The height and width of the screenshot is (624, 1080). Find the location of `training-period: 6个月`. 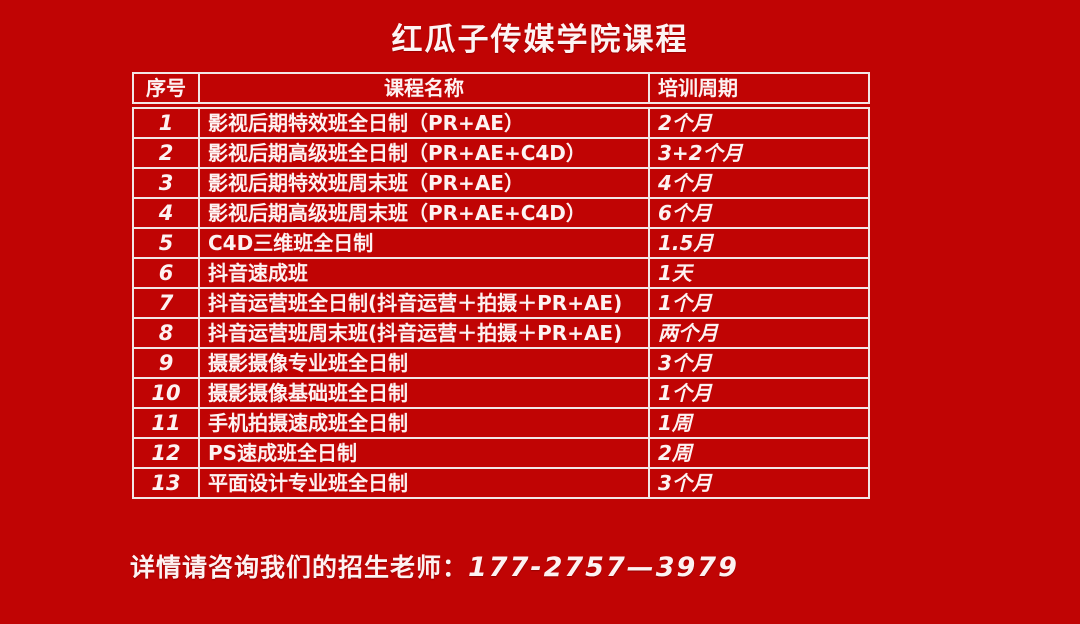

training-period: 6个月 is located at coordinates (759, 213).